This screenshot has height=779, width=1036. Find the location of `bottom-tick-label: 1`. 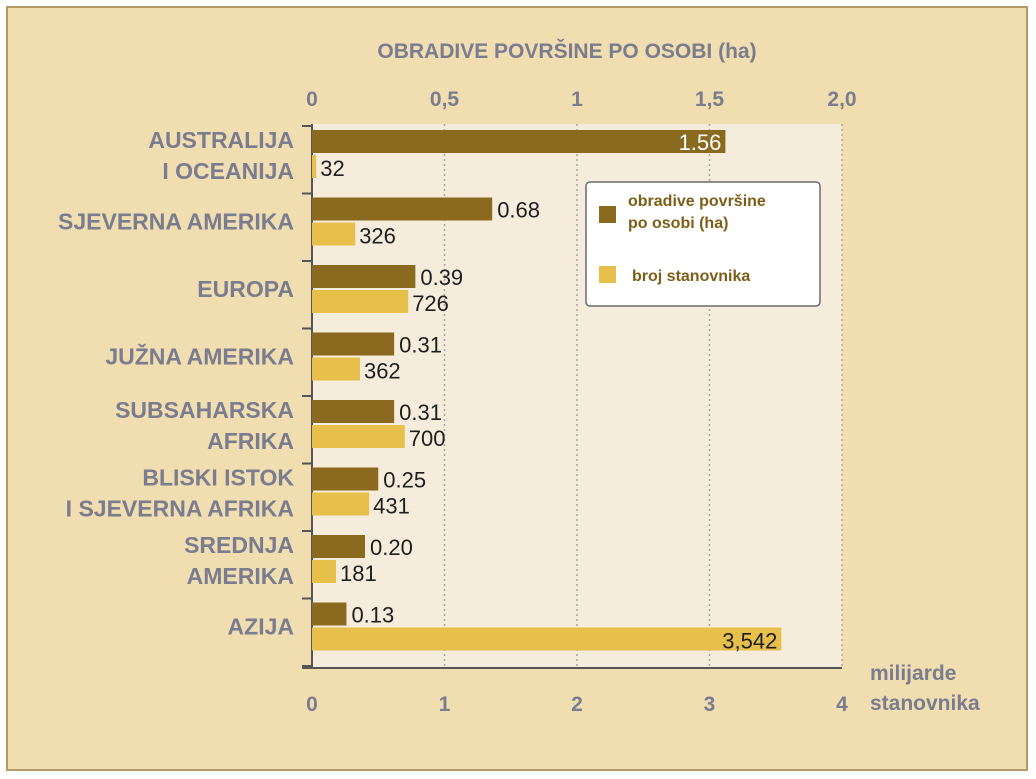

bottom-tick-label: 1 is located at coordinates (445, 704).